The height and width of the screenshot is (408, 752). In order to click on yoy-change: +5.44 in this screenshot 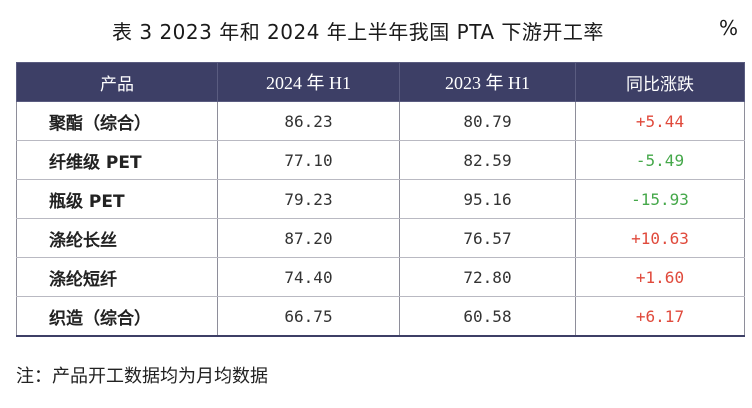, I will do `click(660, 121)`.